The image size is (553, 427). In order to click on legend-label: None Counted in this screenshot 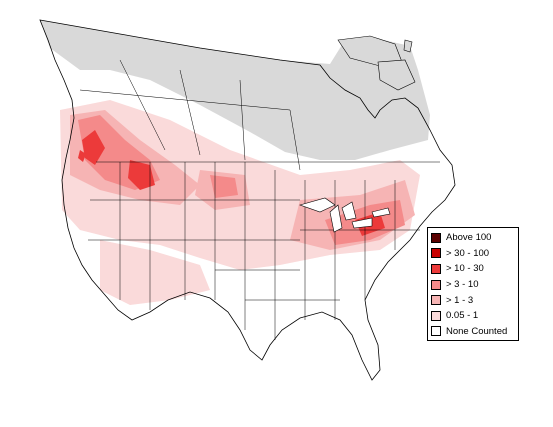, I will do `click(477, 331)`.